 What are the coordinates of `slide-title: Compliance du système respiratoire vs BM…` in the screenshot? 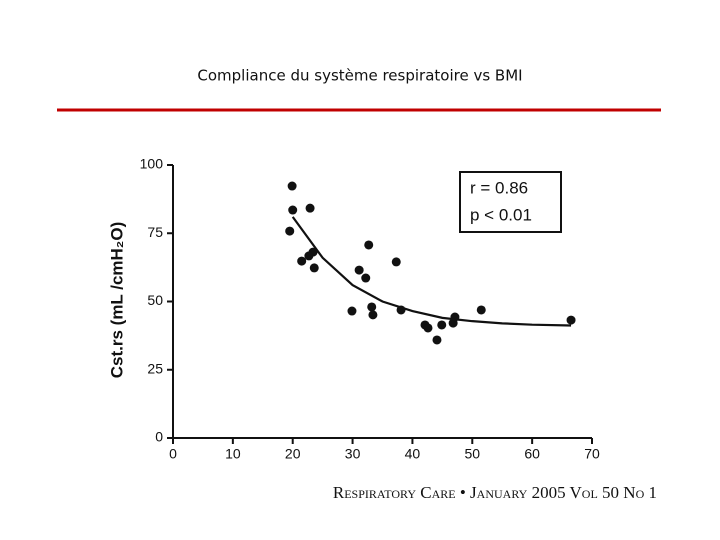 It's located at (359, 76).